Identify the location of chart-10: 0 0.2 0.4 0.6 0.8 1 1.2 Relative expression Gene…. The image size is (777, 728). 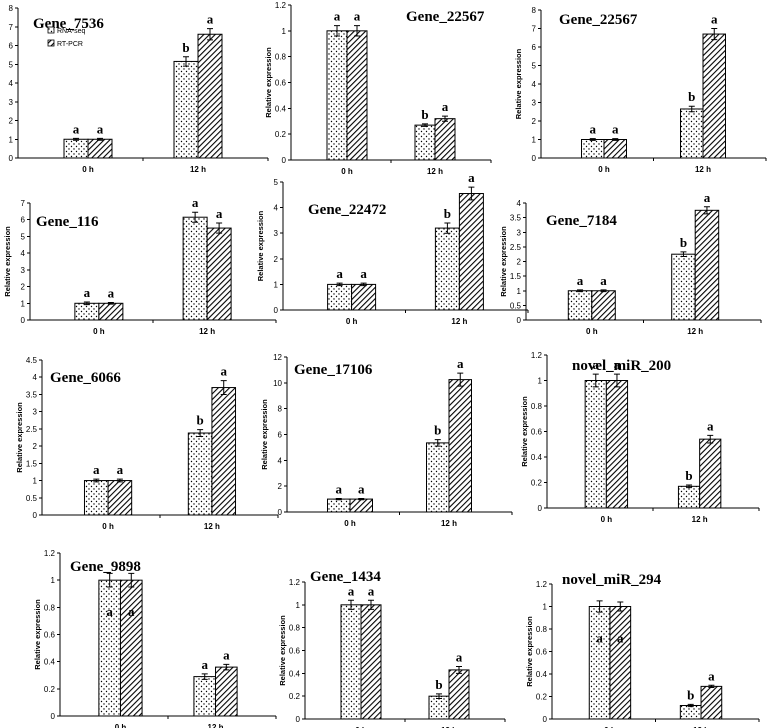
(155, 638).